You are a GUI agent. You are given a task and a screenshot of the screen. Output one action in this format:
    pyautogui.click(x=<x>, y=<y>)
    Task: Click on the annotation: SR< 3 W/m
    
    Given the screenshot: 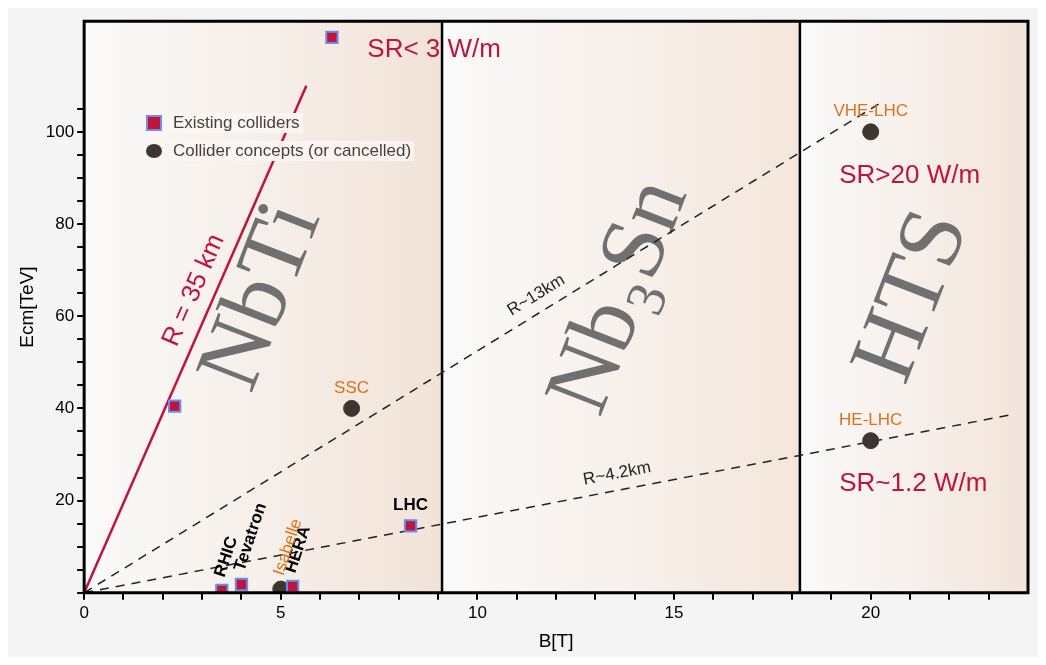 What is the action you would take?
    pyautogui.click(x=434, y=47)
    